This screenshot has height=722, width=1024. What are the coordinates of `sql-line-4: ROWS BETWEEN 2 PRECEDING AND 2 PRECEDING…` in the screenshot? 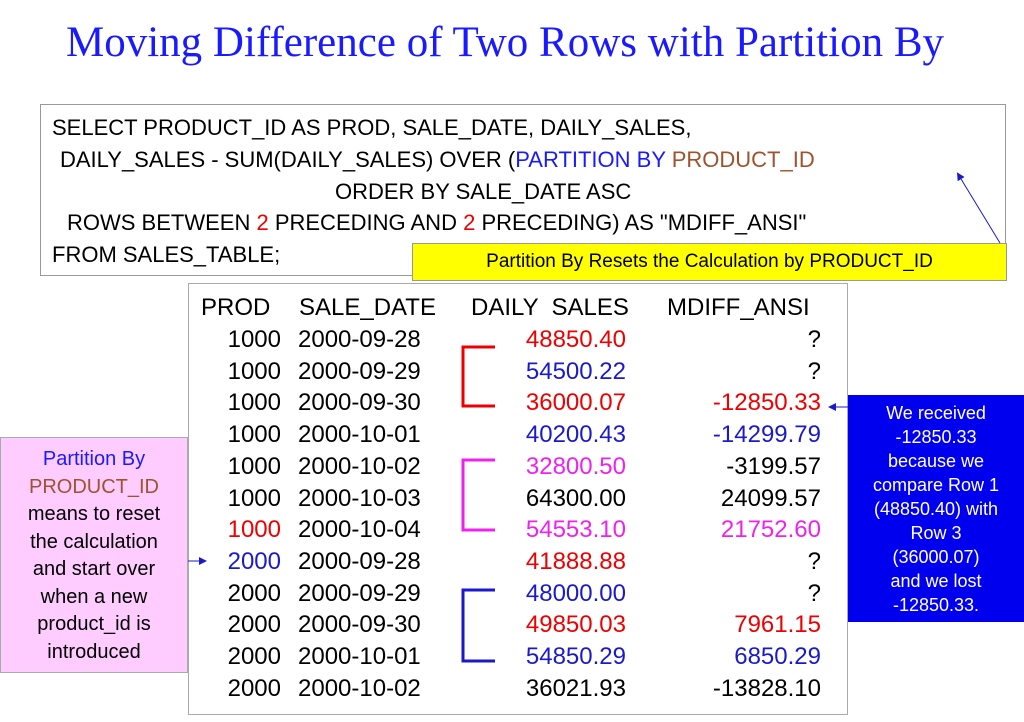 It's located at (436, 223).